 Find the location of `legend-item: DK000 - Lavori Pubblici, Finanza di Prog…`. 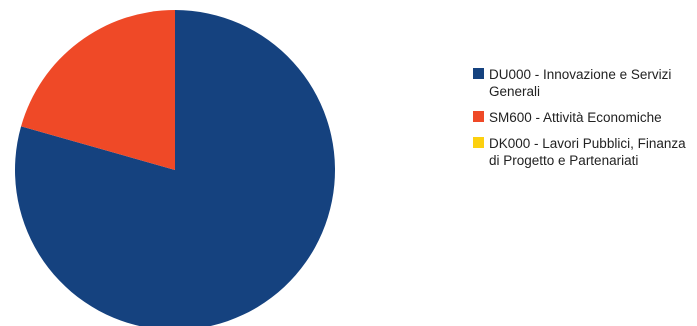

legend-item: DK000 - Lavori Pubblici, Finanza di Prog… is located at coordinates (584, 152).